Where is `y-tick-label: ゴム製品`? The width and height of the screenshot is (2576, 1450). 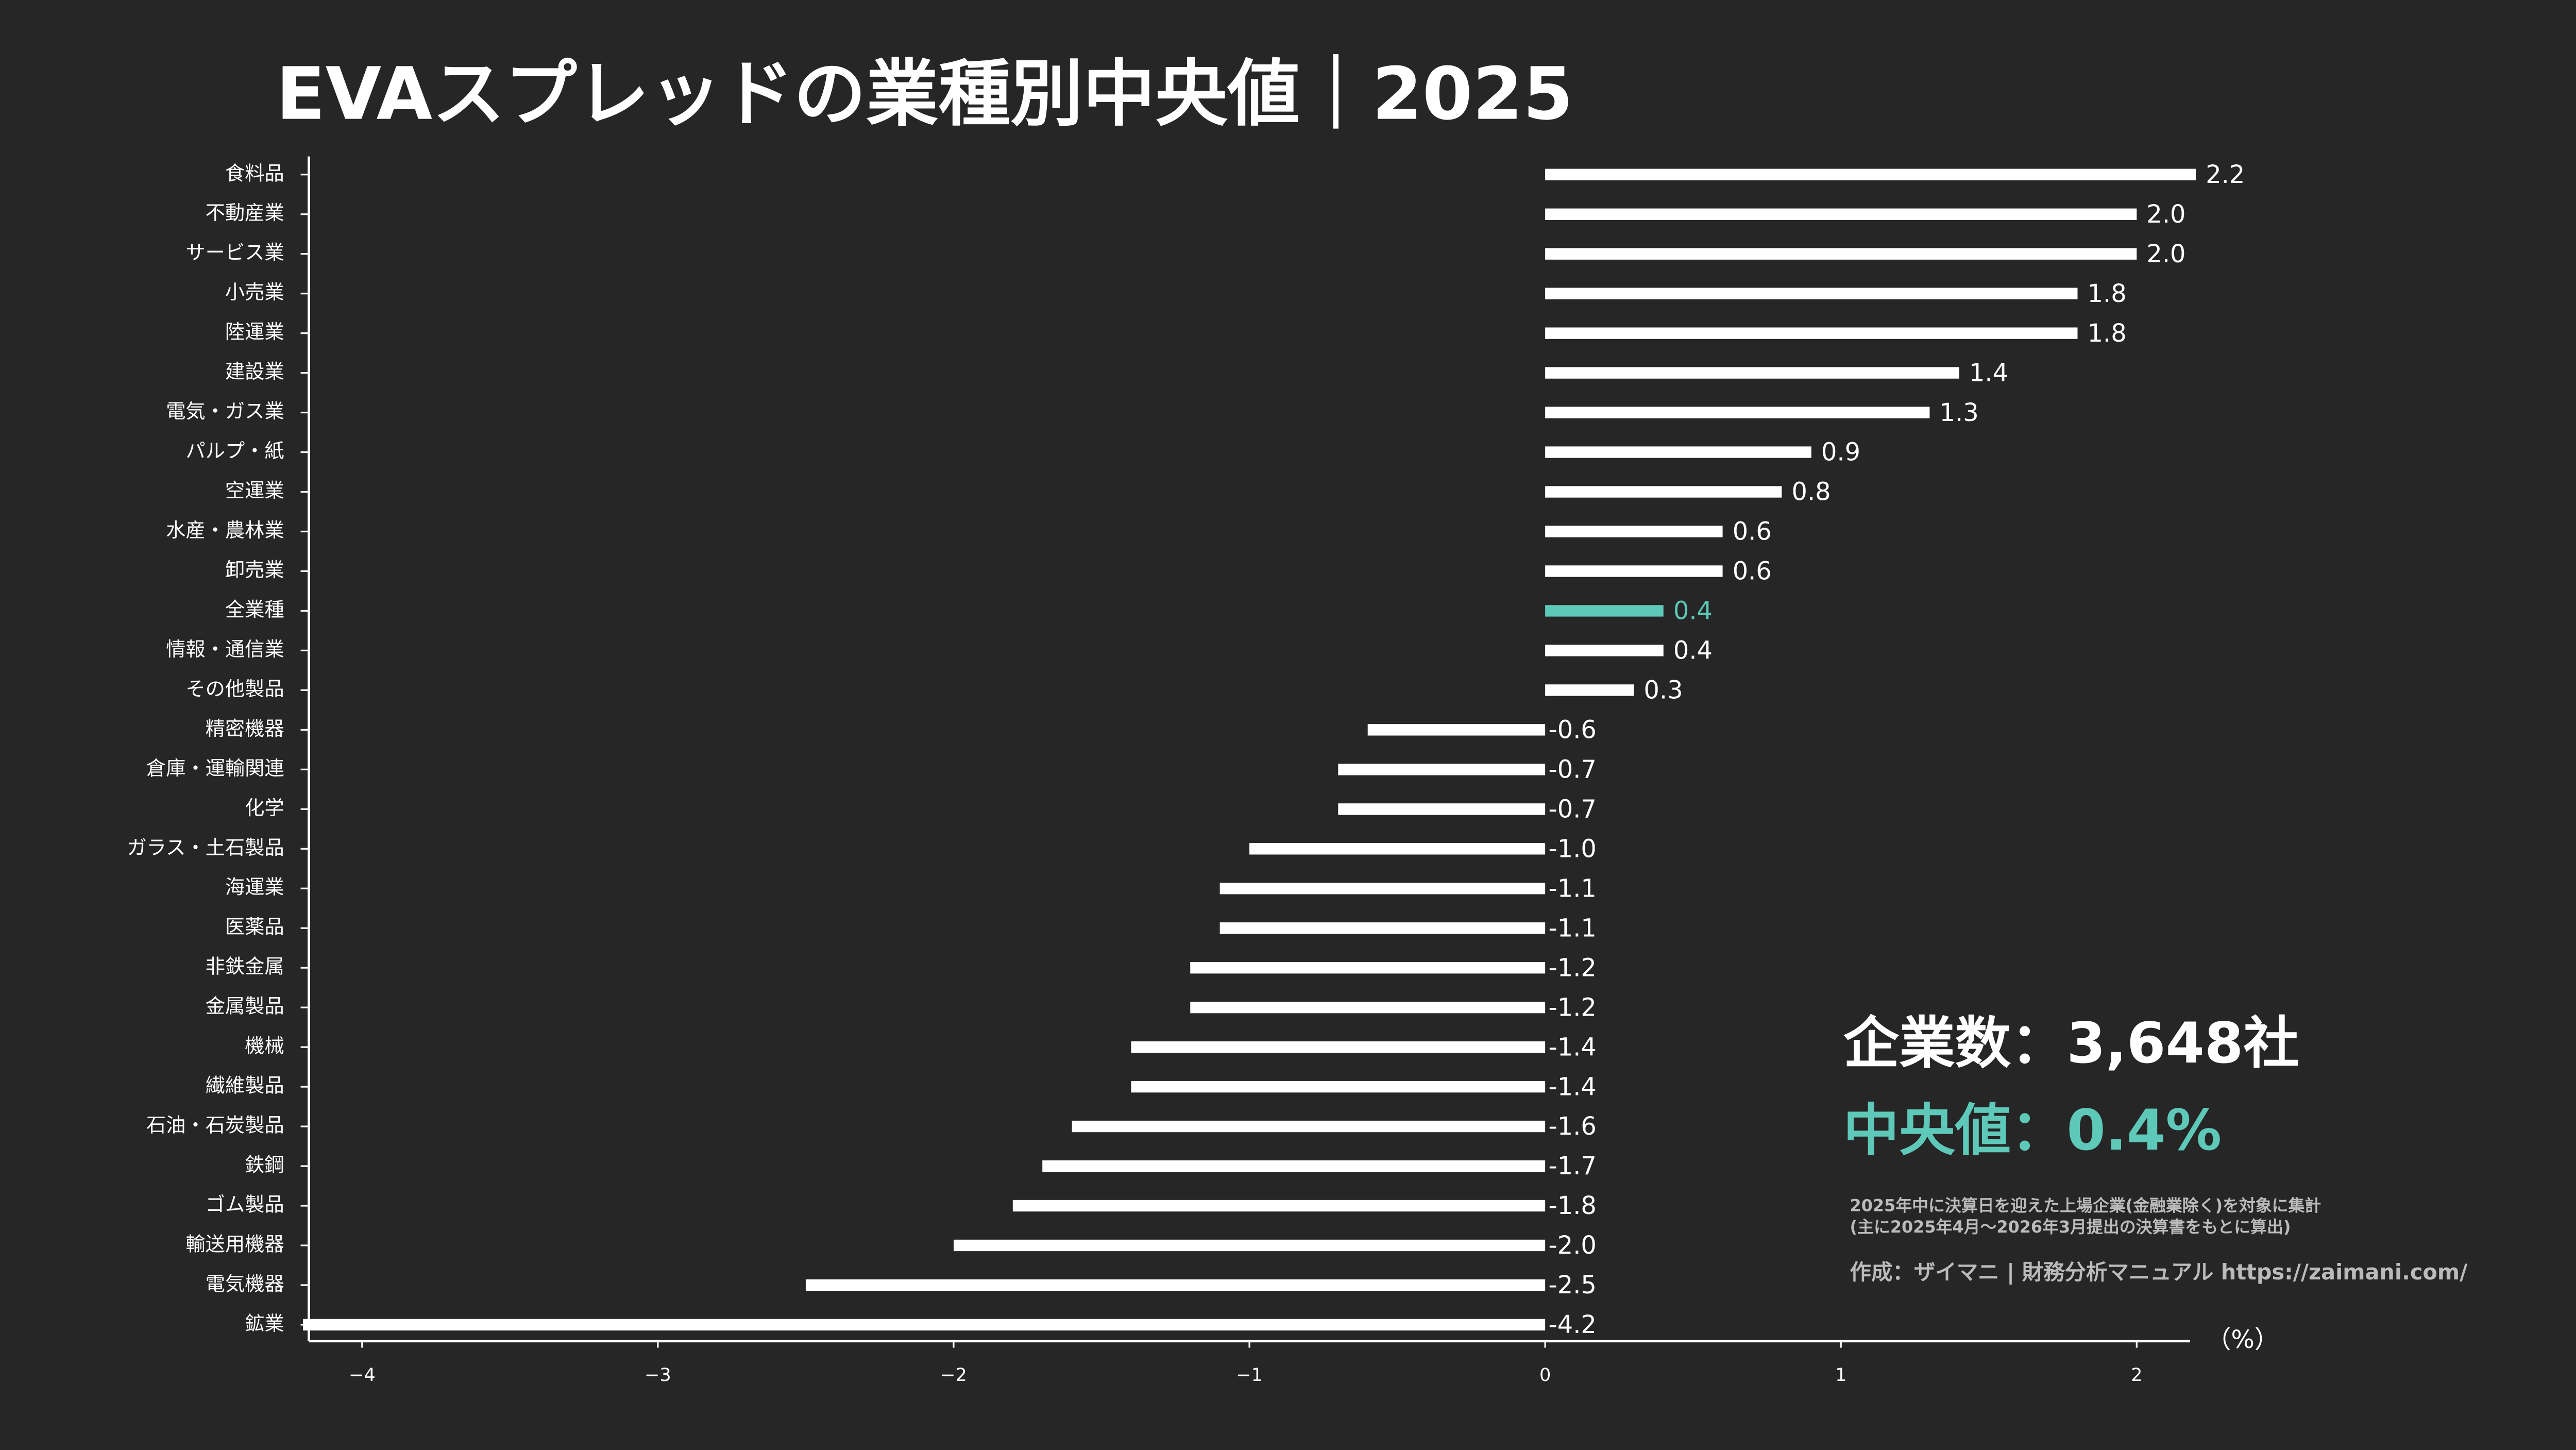
y-tick-label: ゴム製品 is located at coordinates (245, 1204).